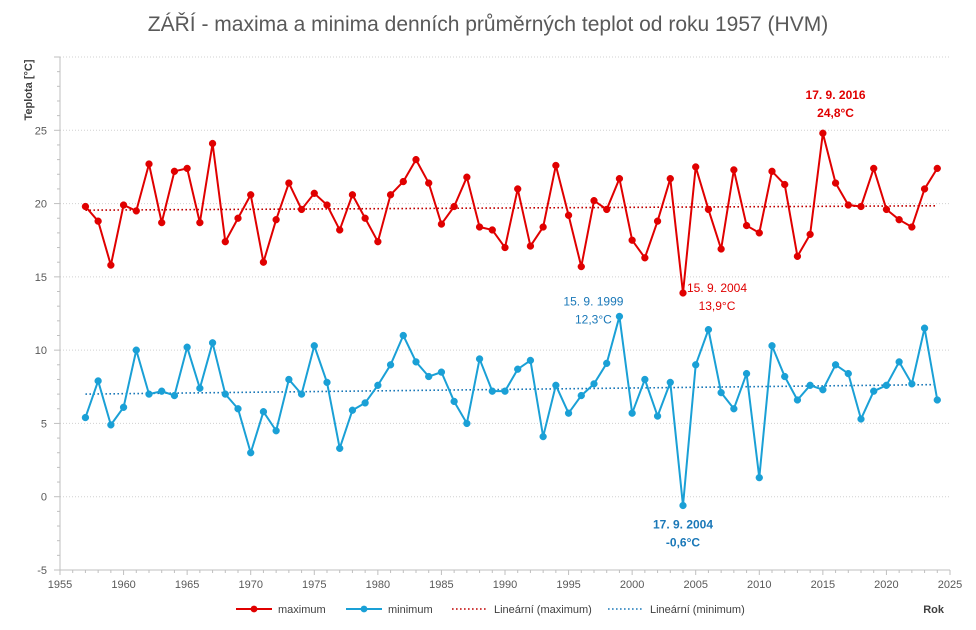  I want to click on annotation-date: 15. 9. 1999, so click(593, 301).